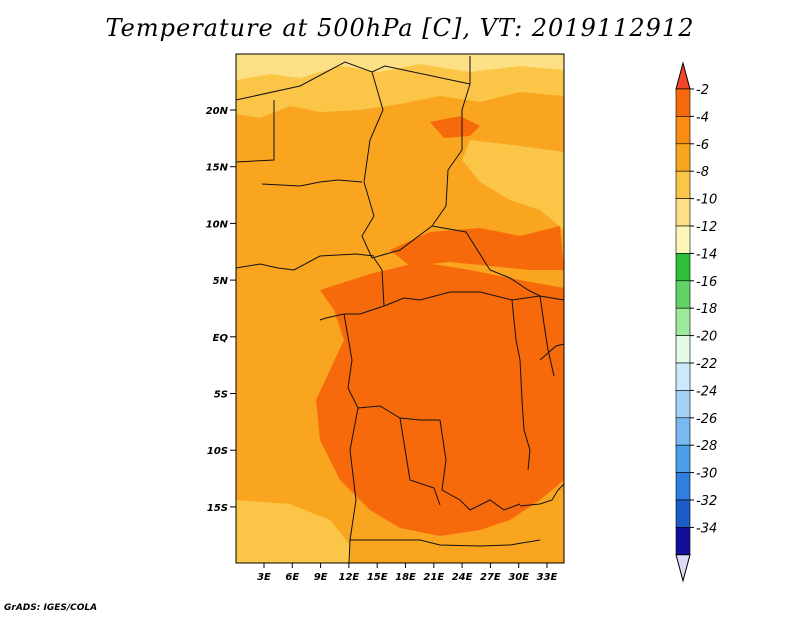  I want to click on lat-label: 20N, so click(217, 111).